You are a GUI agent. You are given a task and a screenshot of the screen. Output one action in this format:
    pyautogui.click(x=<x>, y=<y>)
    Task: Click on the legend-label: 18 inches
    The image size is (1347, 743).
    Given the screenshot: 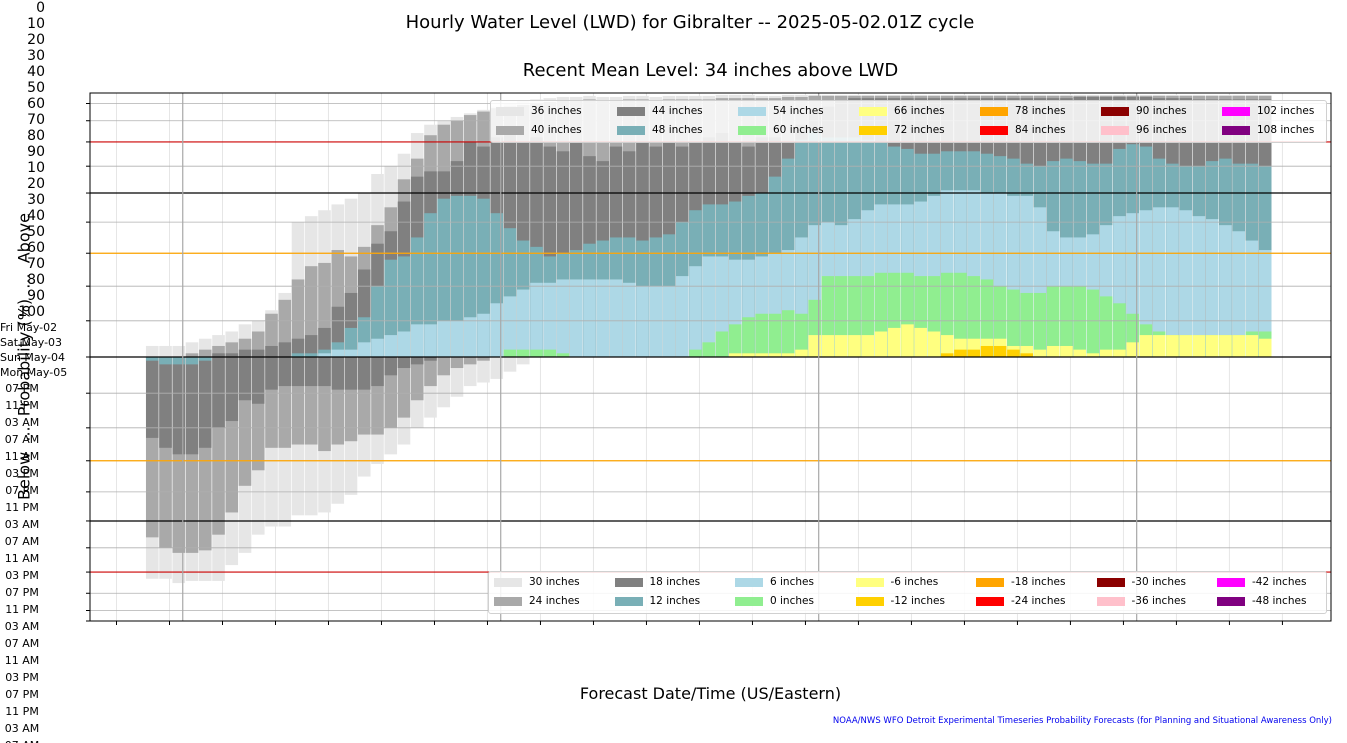 What is the action you would take?
    pyautogui.click(x=675, y=582)
    